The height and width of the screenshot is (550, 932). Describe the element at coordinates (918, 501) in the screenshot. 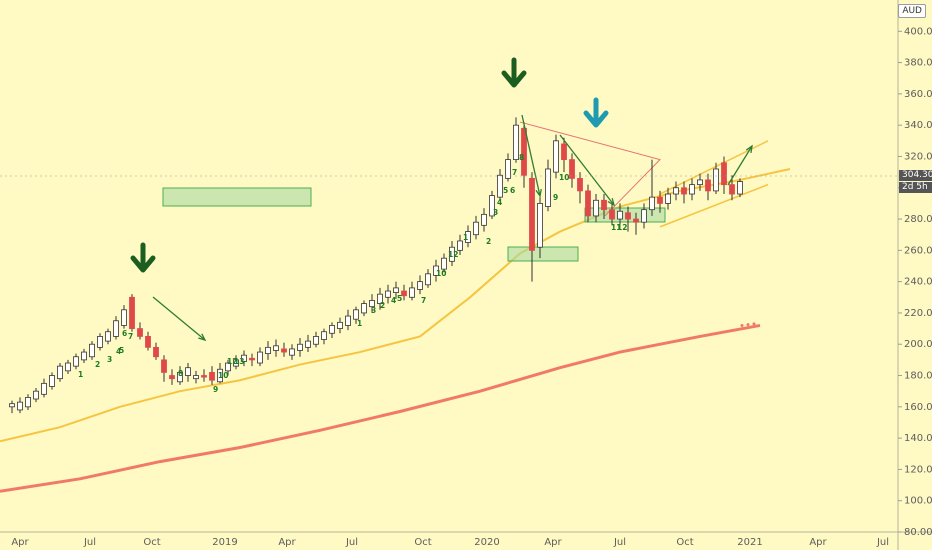

I see `price-tick-label: 100.00` at that location.